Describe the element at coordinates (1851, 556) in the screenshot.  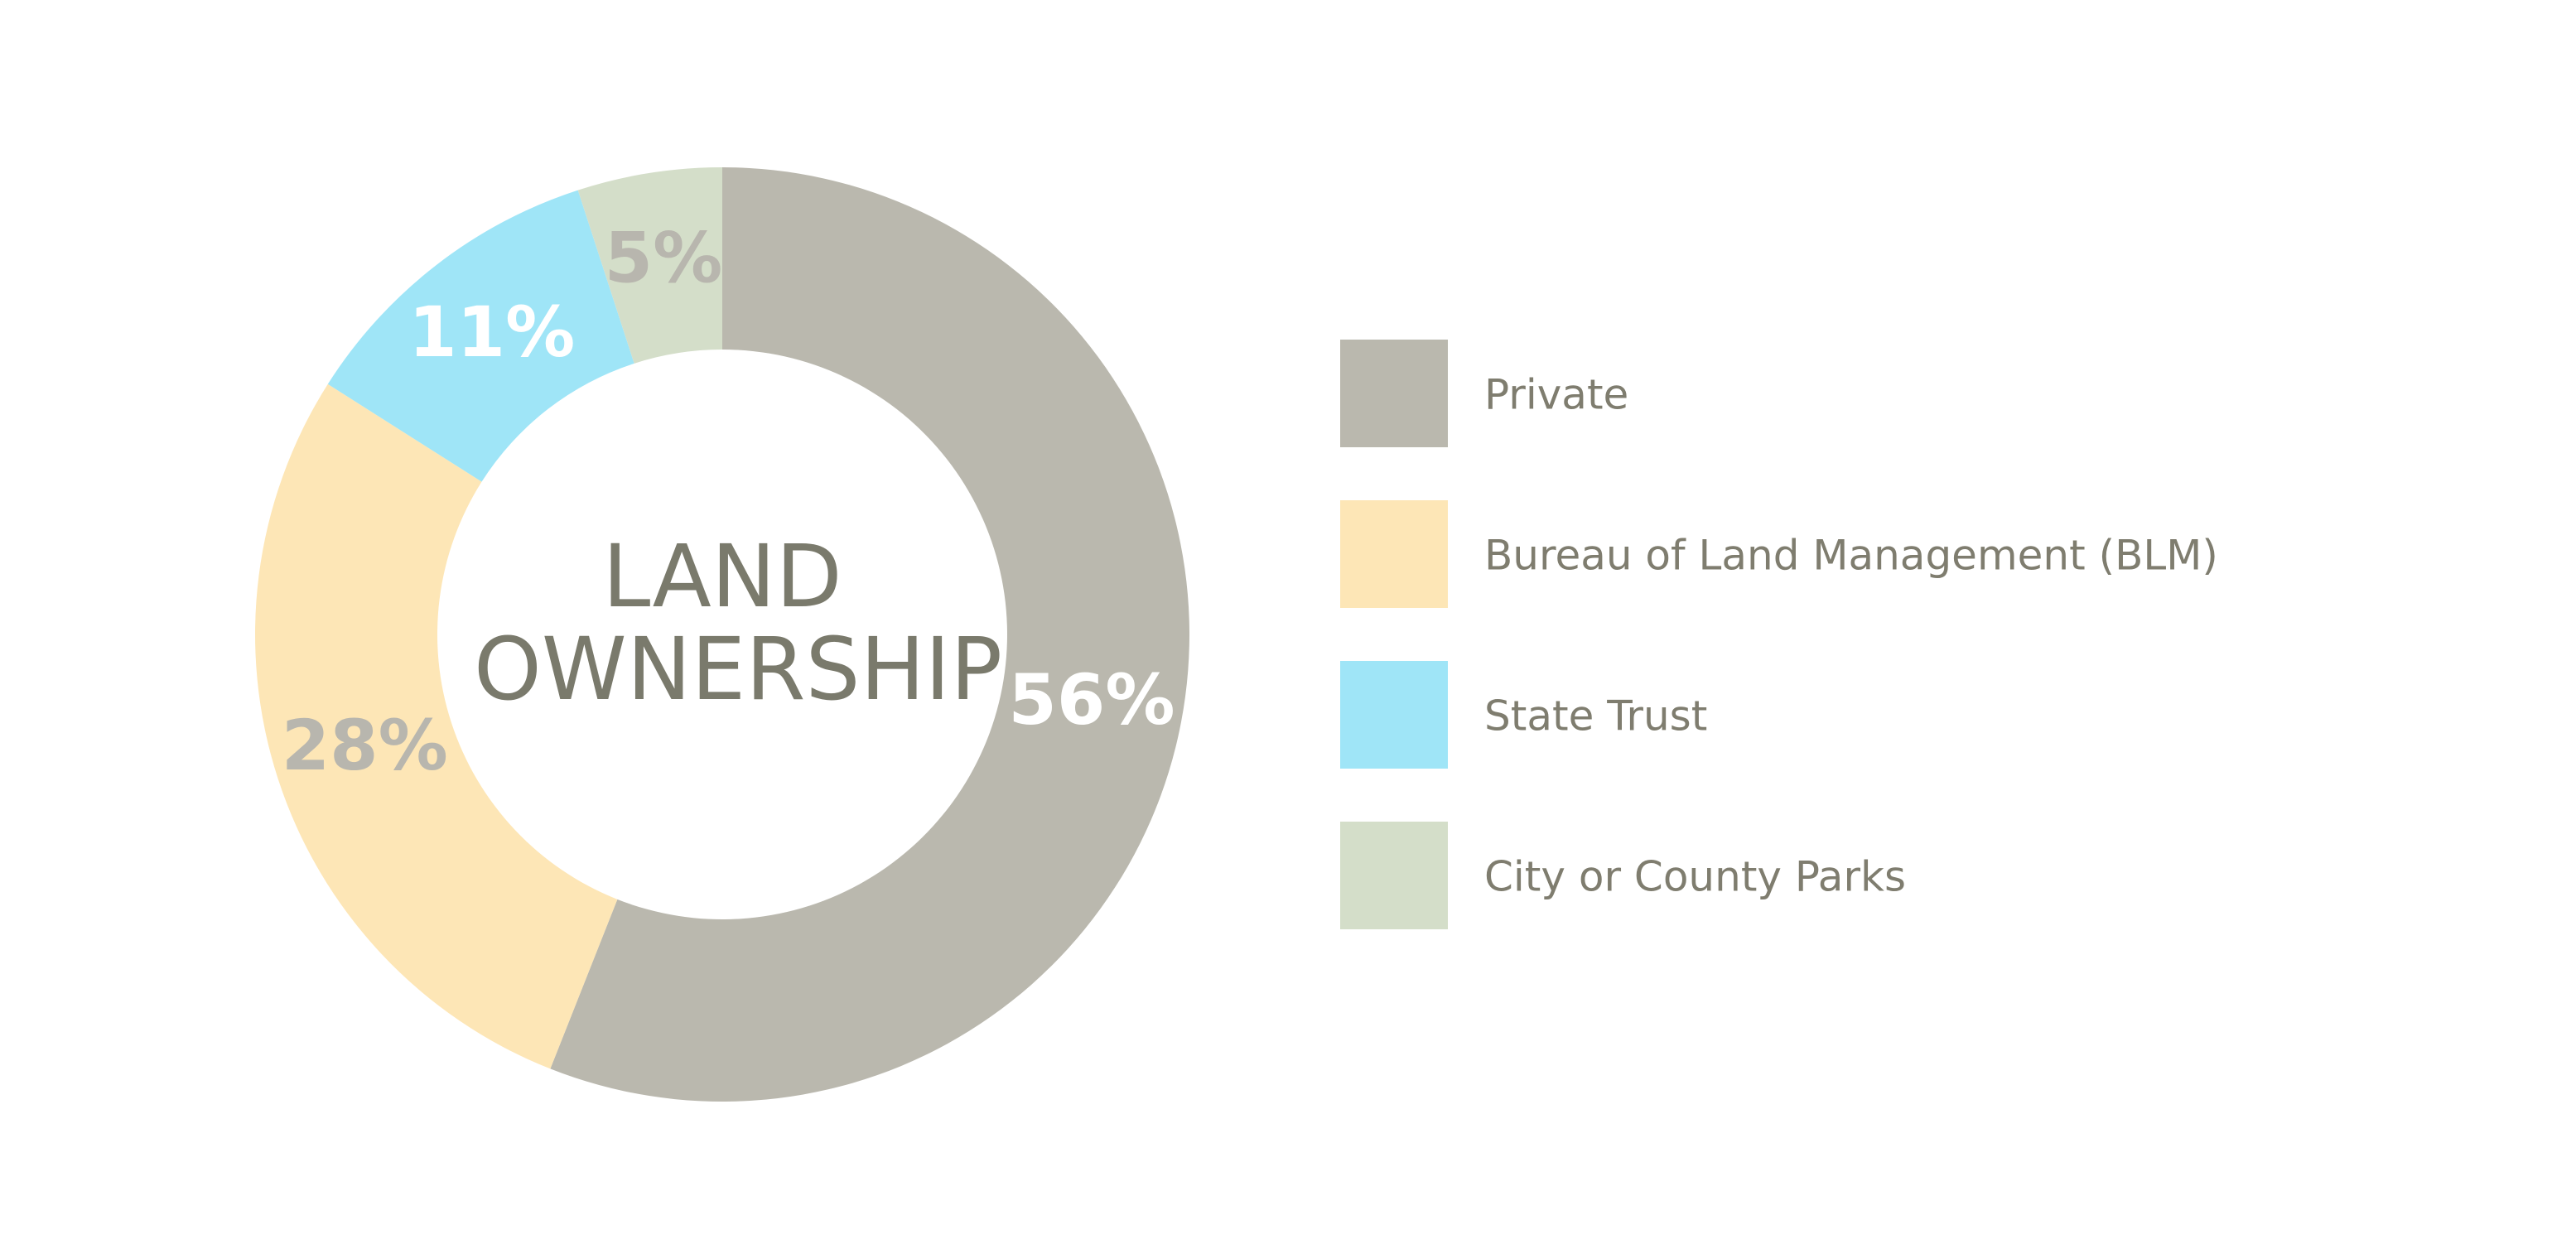
I see `legend-label: Bureau of Land Management (BLM)` at that location.